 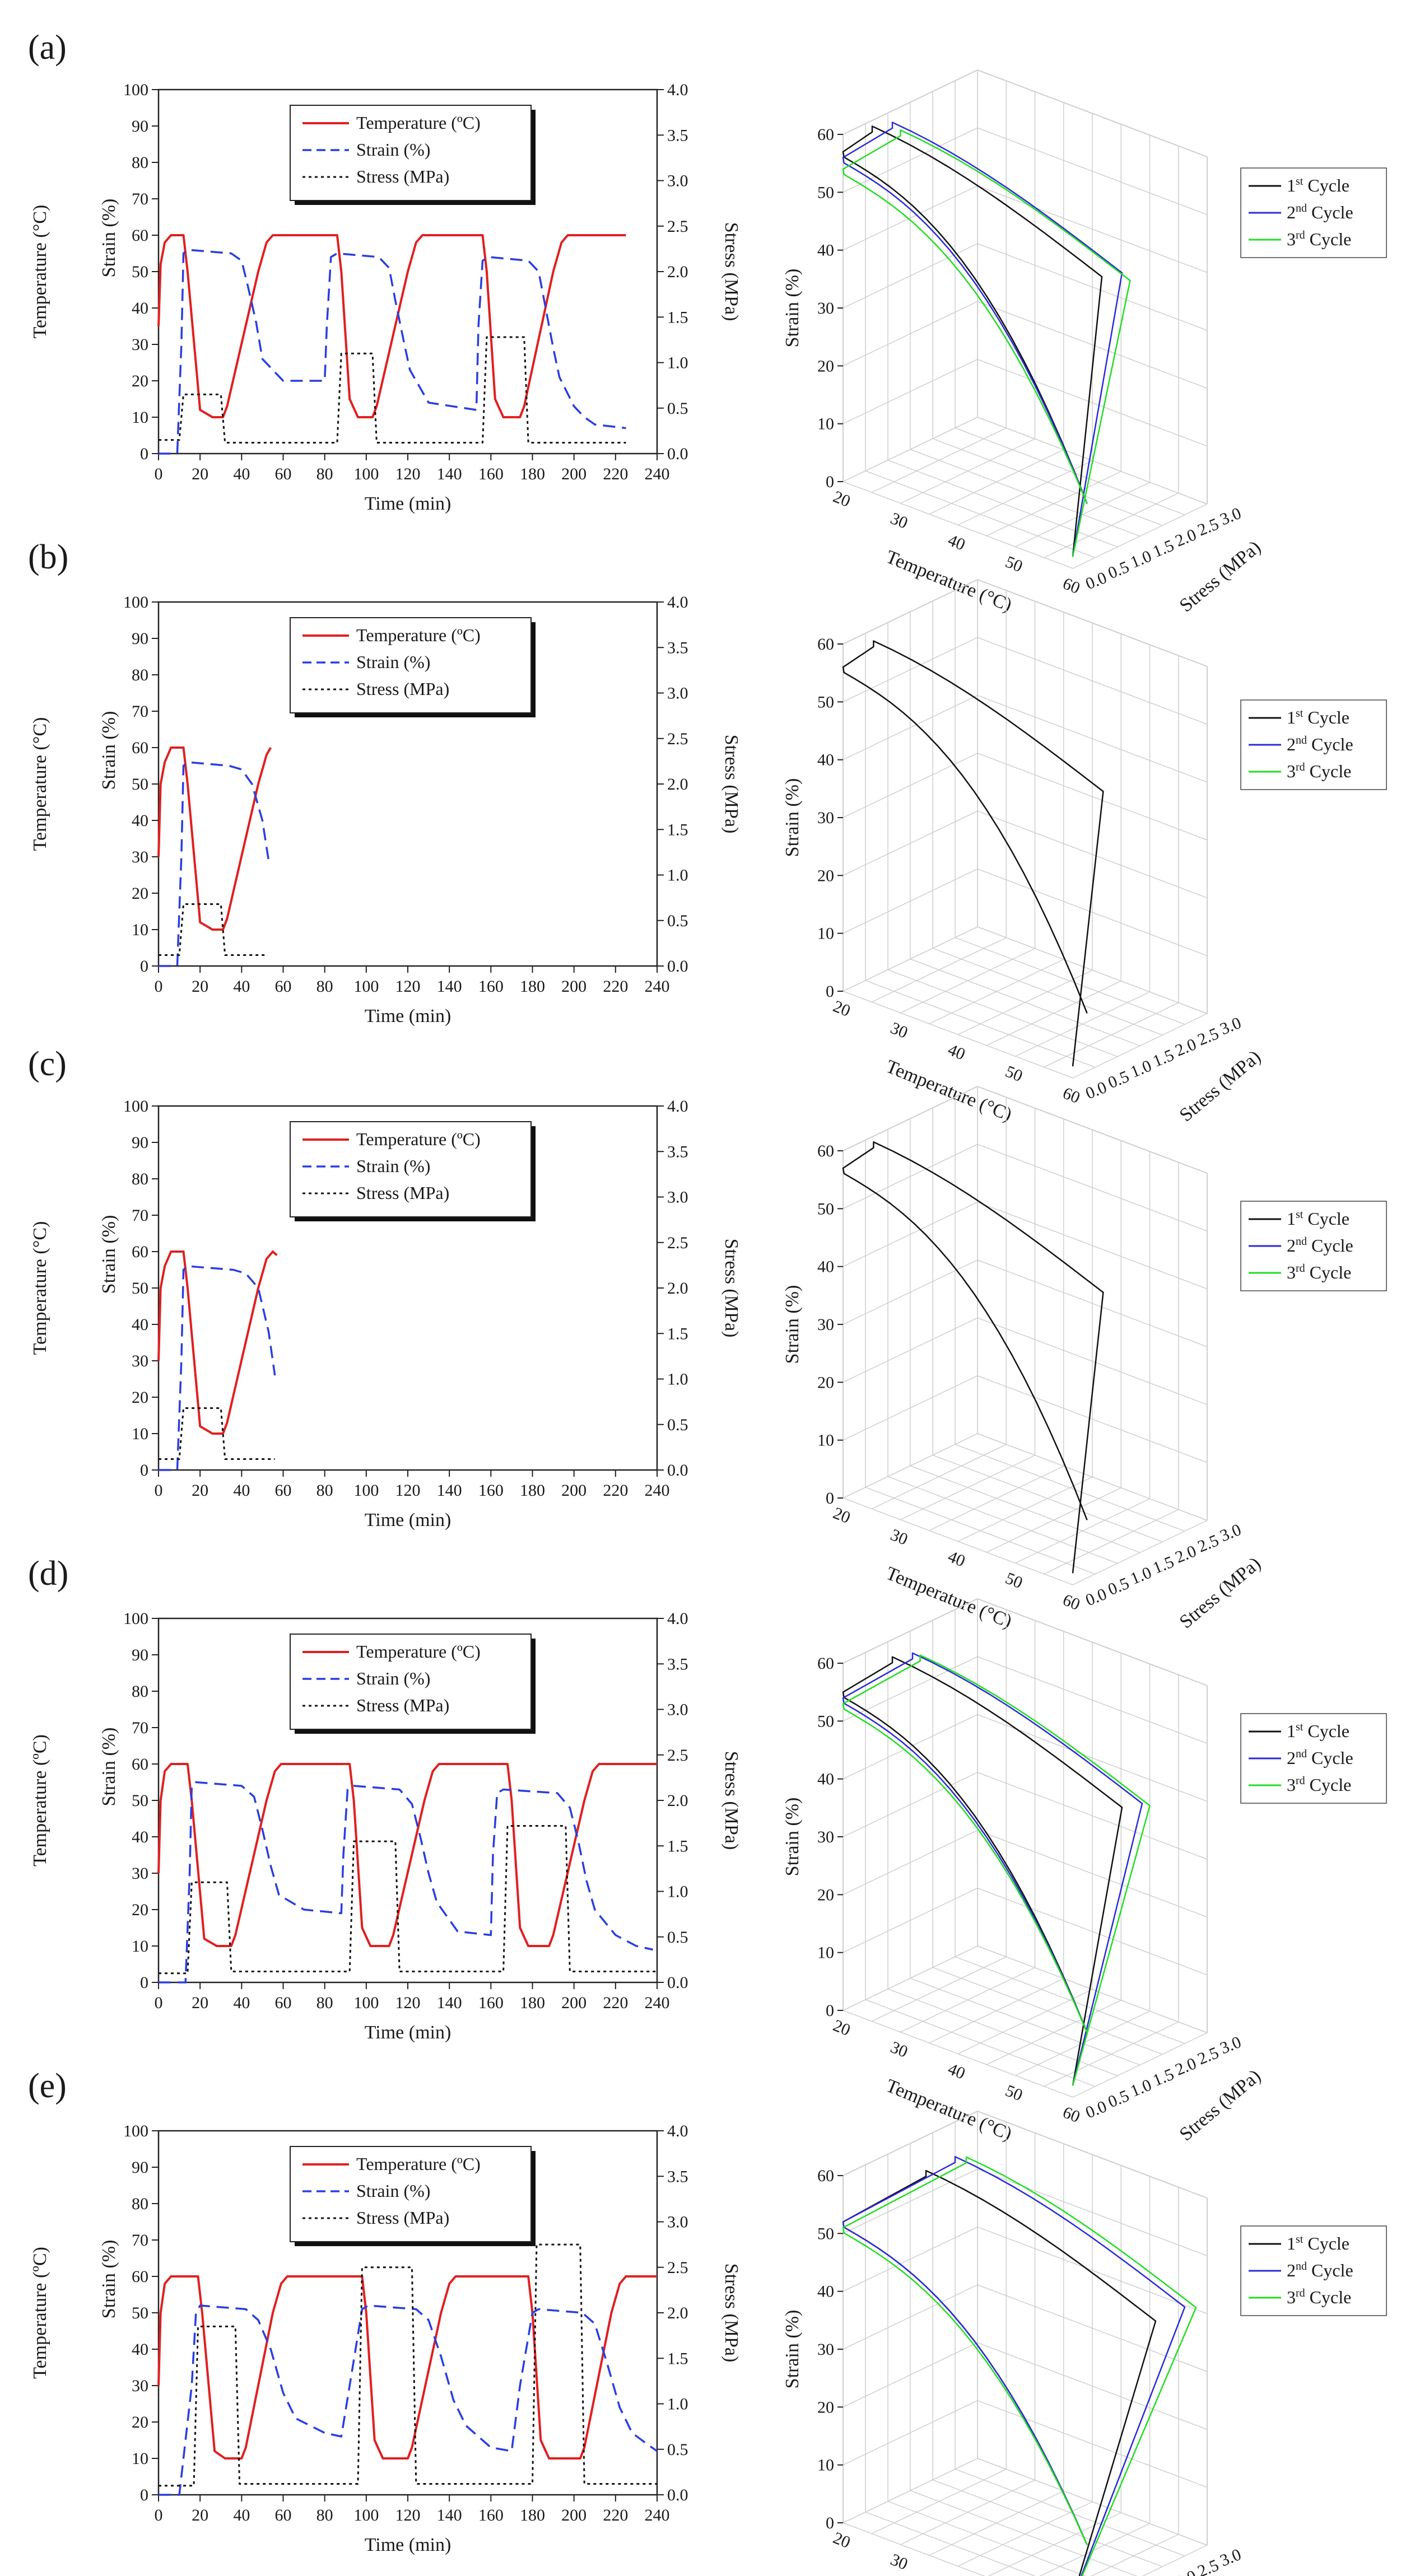 I want to click on temperature-tick-label: 50, so click(x=1014, y=1581).